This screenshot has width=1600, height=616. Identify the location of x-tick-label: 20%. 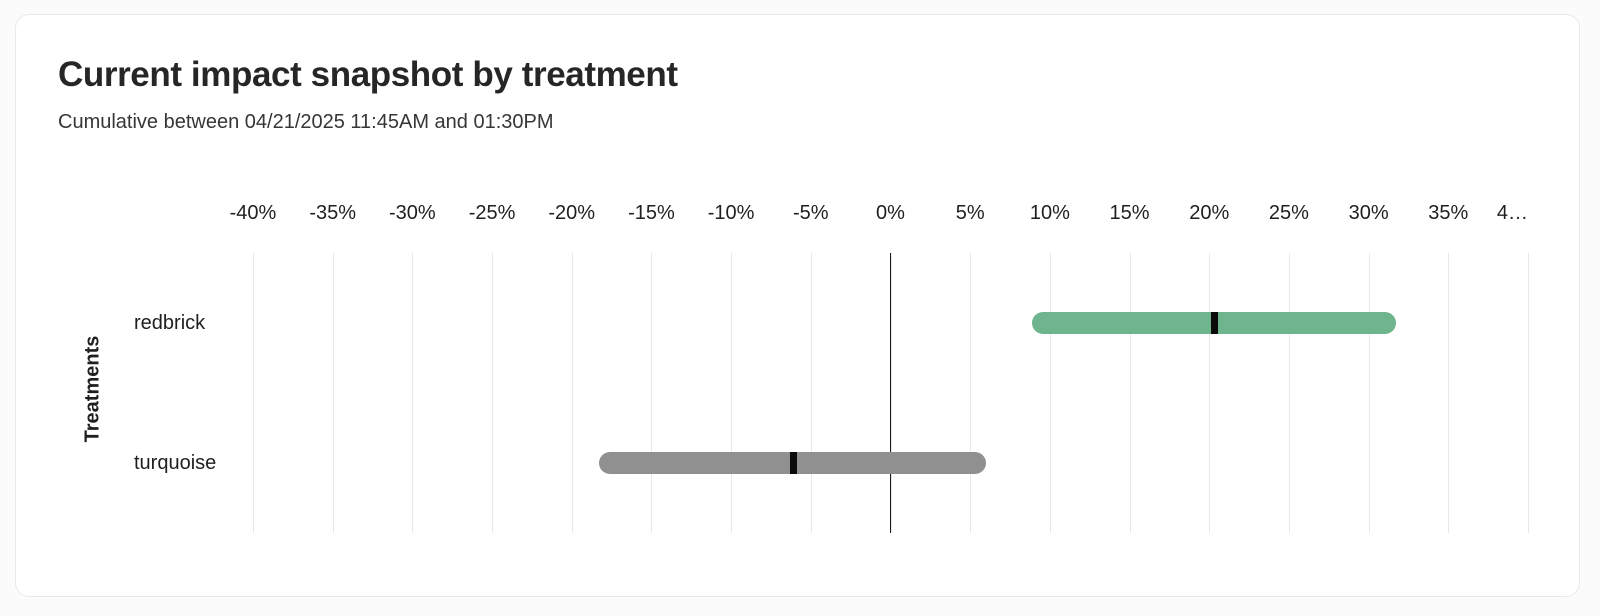
(1209, 213).